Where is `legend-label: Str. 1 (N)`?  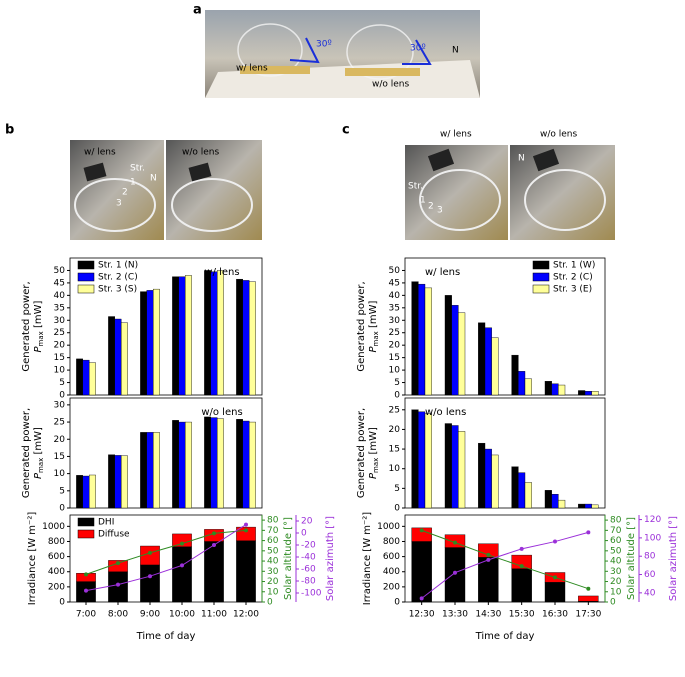 legend-label: Str. 1 (N) is located at coordinates (118, 266).